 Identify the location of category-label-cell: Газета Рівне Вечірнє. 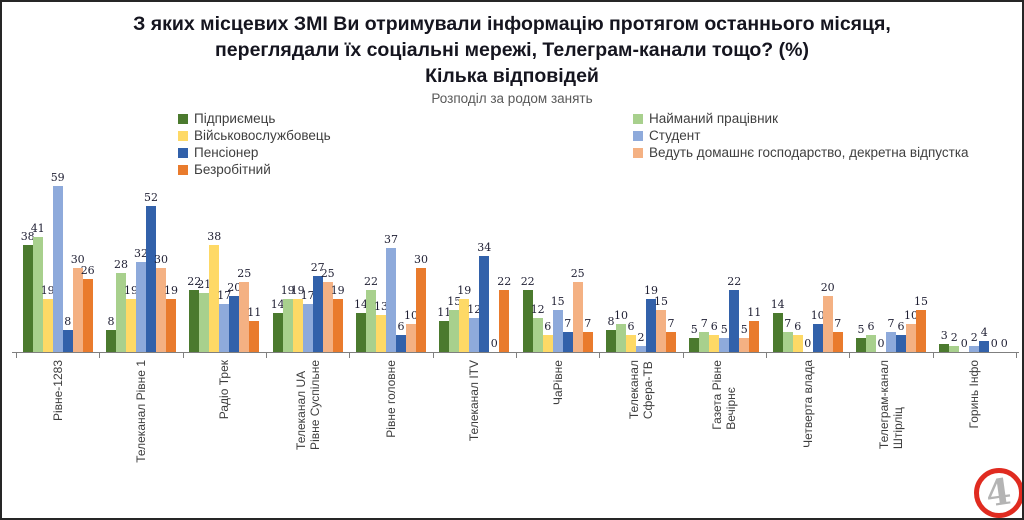
(724, 426).